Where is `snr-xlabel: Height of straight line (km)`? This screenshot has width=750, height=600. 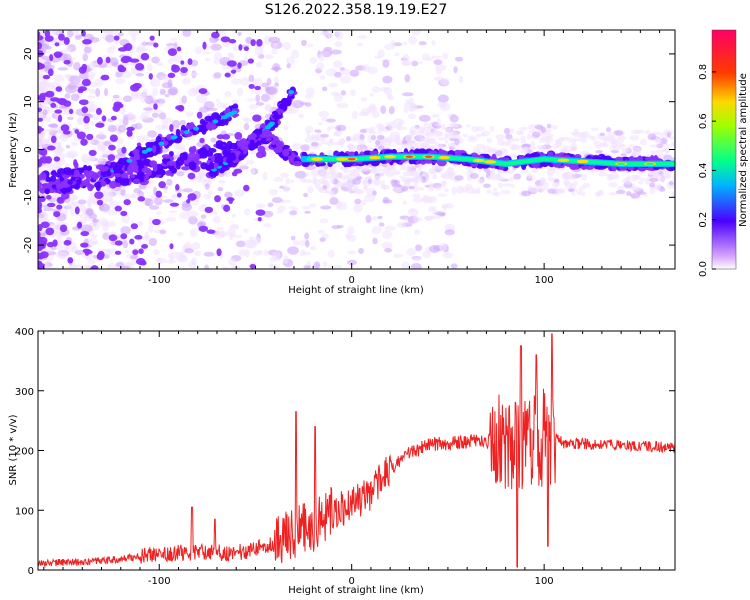
snr-xlabel: Height of straight line (km) is located at coordinates (356, 590).